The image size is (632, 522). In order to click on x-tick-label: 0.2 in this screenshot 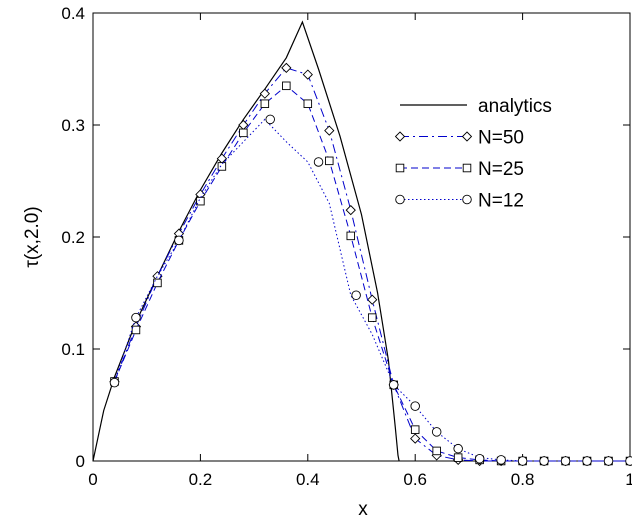, I will do `click(201, 479)`.